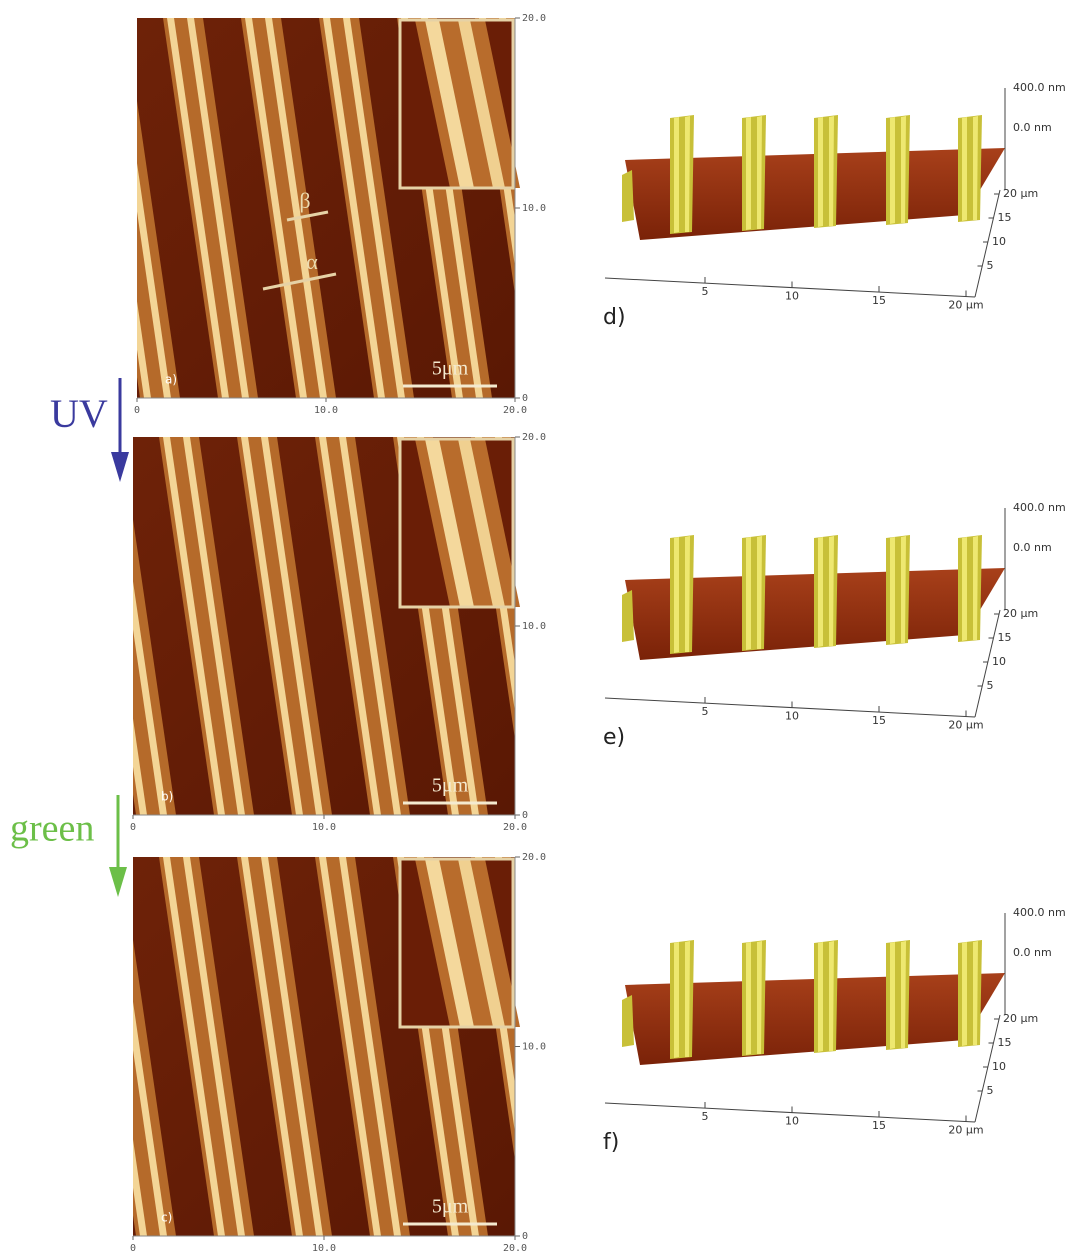  Describe the element at coordinates (304, 200) in the screenshot. I see `profile-label: β` at that location.